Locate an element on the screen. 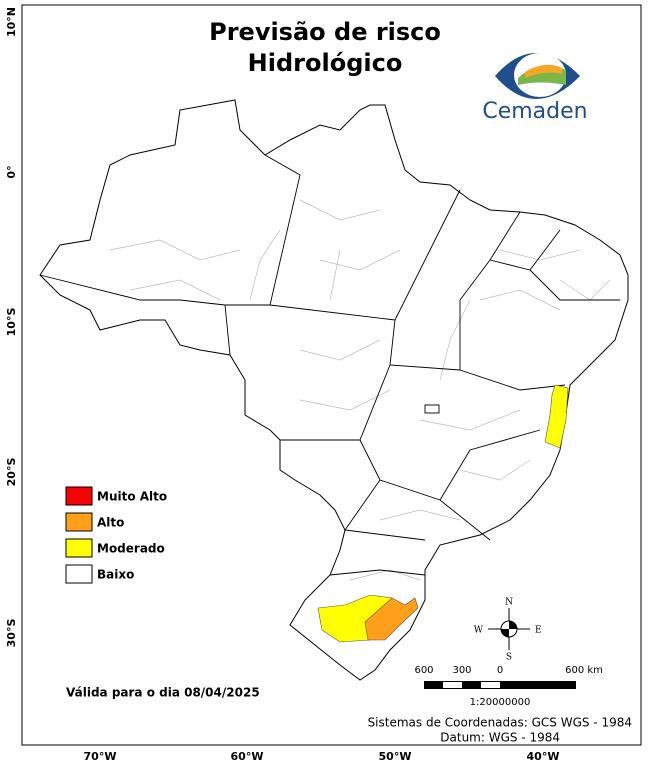  legend-label: Moderado is located at coordinates (131, 549).